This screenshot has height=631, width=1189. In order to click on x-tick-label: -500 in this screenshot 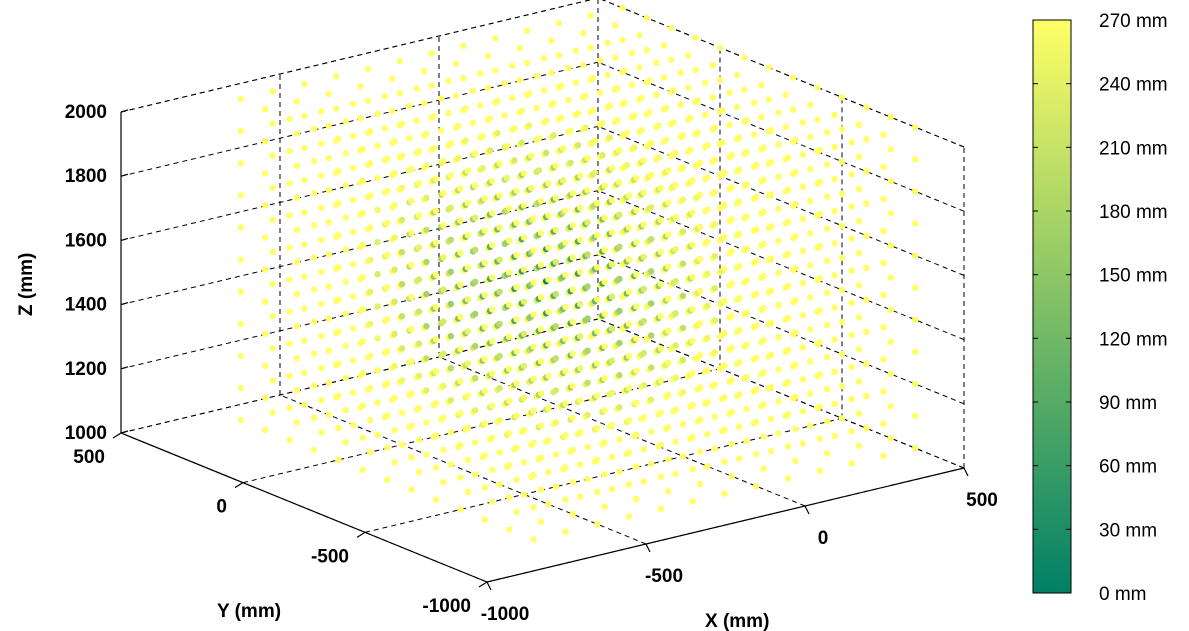, I will do `click(664, 576)`.